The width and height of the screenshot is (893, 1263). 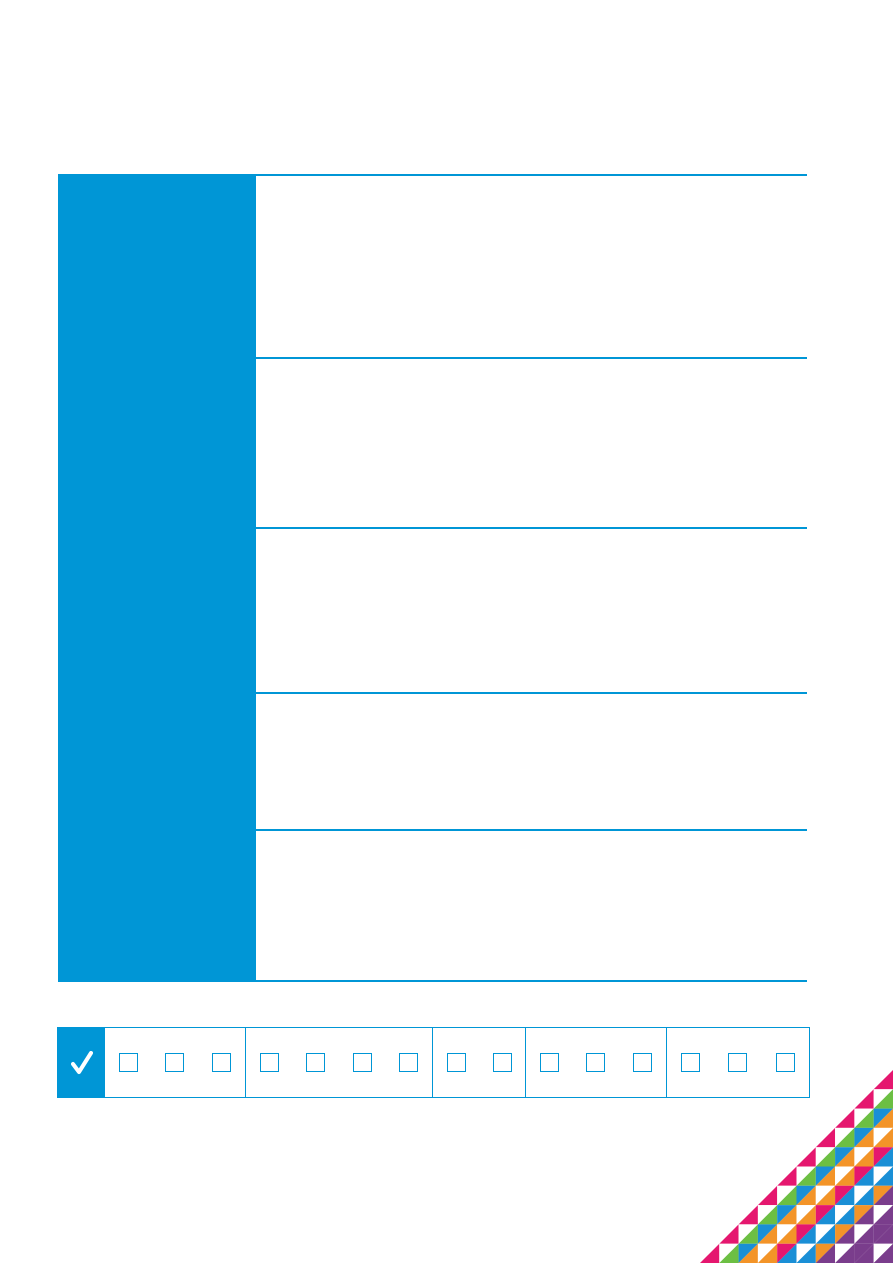 I want to click on triangle-pattern-decoration, so click(x=796, y=1166).